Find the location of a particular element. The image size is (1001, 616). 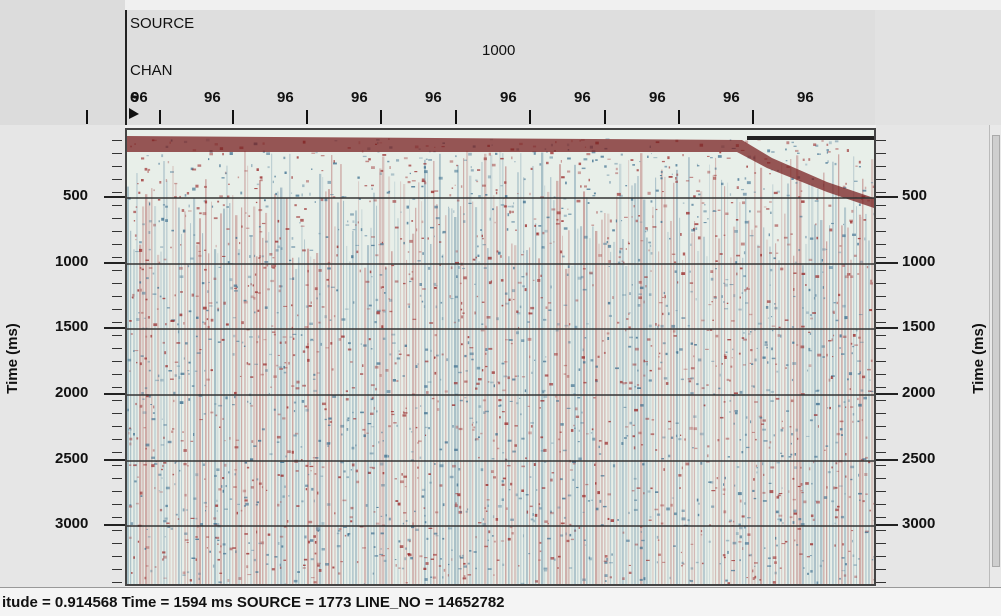

right-axis-title: Time (ms) is located at coordinates (978, 358).